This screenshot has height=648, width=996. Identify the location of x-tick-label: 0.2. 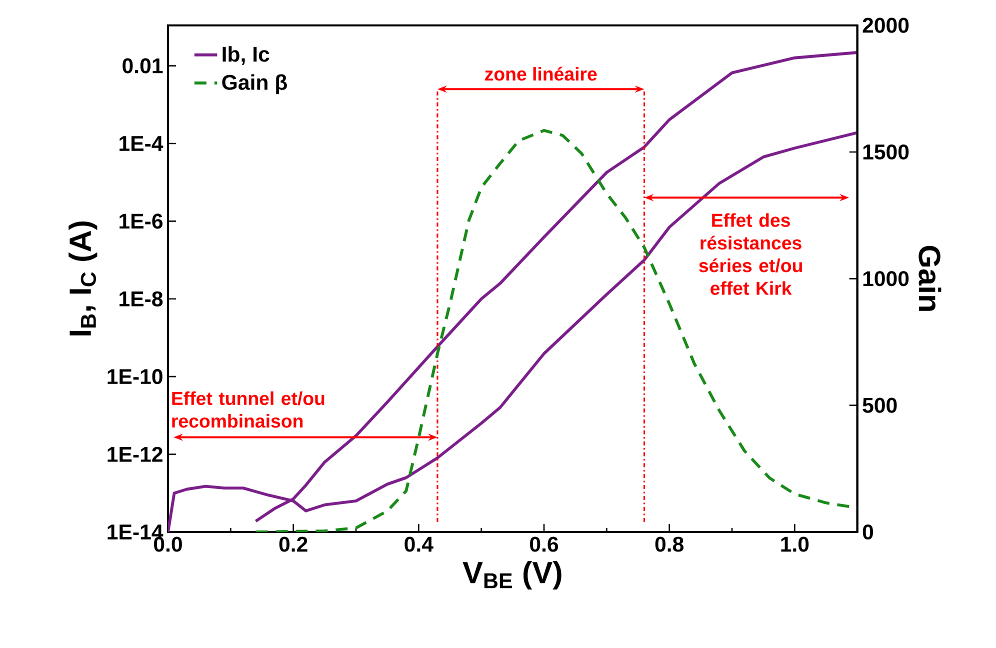
(293, 544).